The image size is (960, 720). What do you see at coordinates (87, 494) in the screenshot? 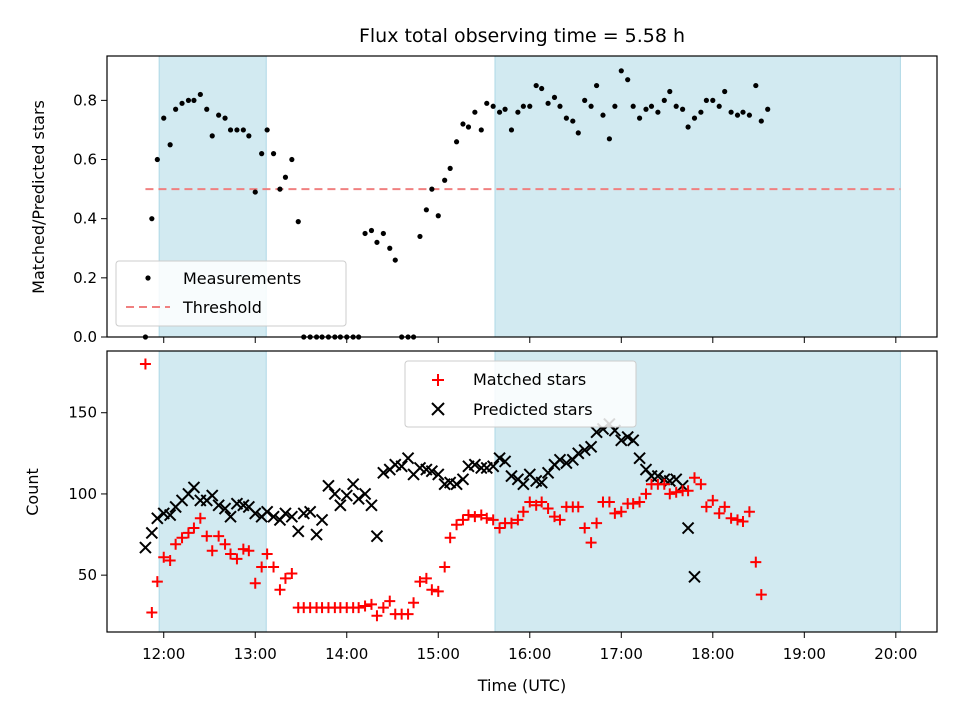
I see `bottom-panel-yticks: 50 100 150` at bounding box center [87, 494].